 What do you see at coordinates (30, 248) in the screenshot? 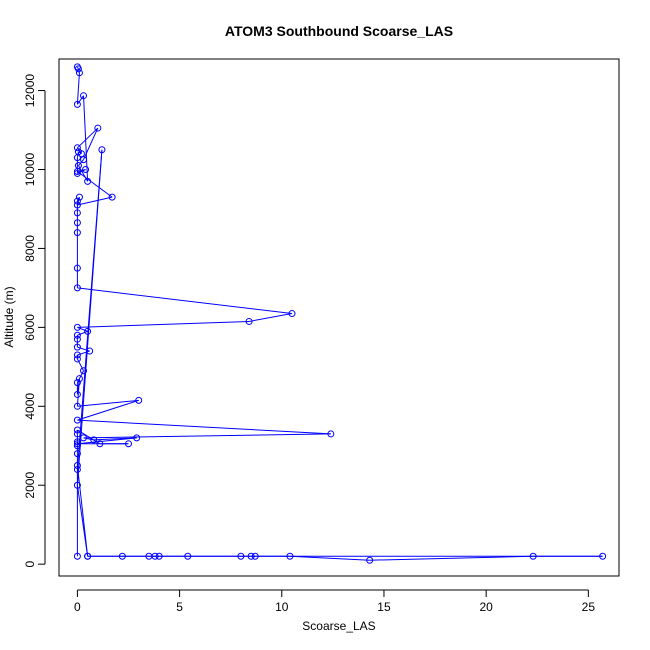
I see `y-tick-label: 8000` at bounding box center [30, 248].